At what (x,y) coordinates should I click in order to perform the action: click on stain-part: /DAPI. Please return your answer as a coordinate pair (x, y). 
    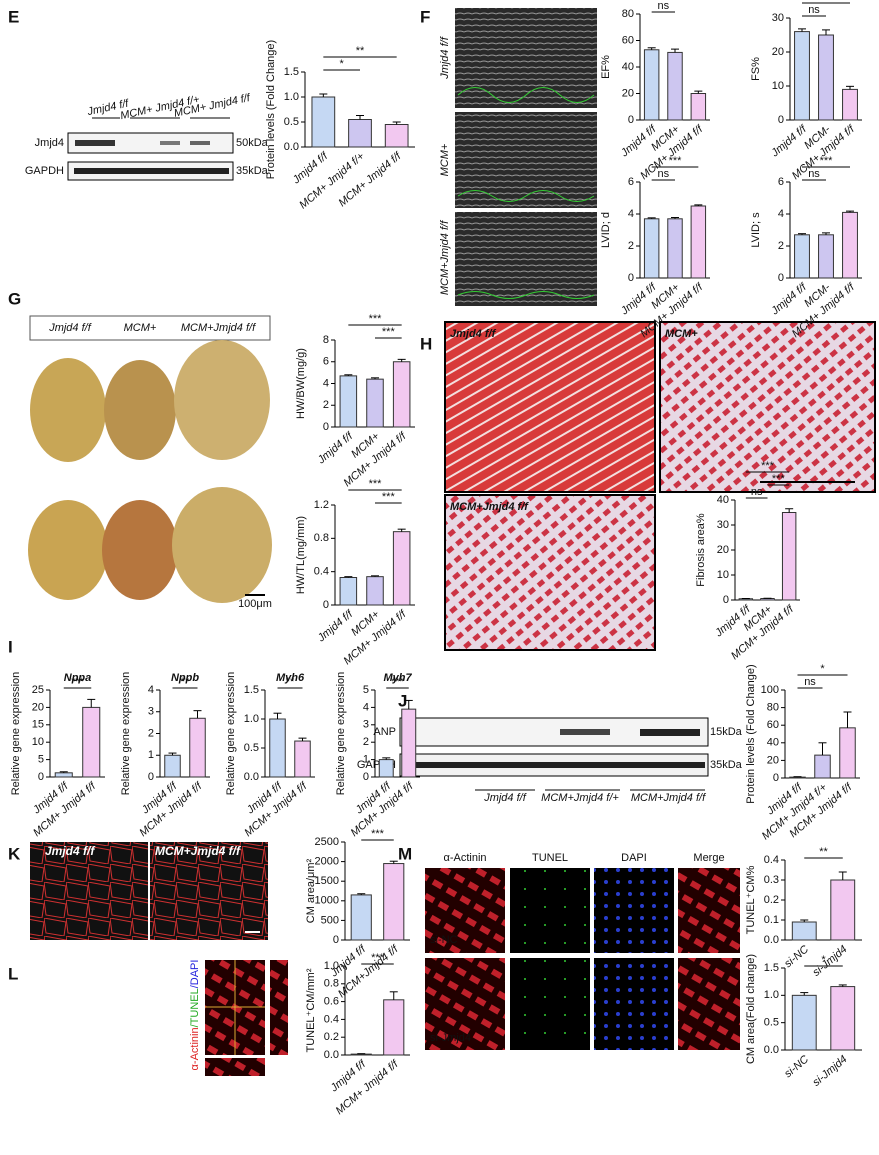
    Looking at the image, I should click on (195, 974).